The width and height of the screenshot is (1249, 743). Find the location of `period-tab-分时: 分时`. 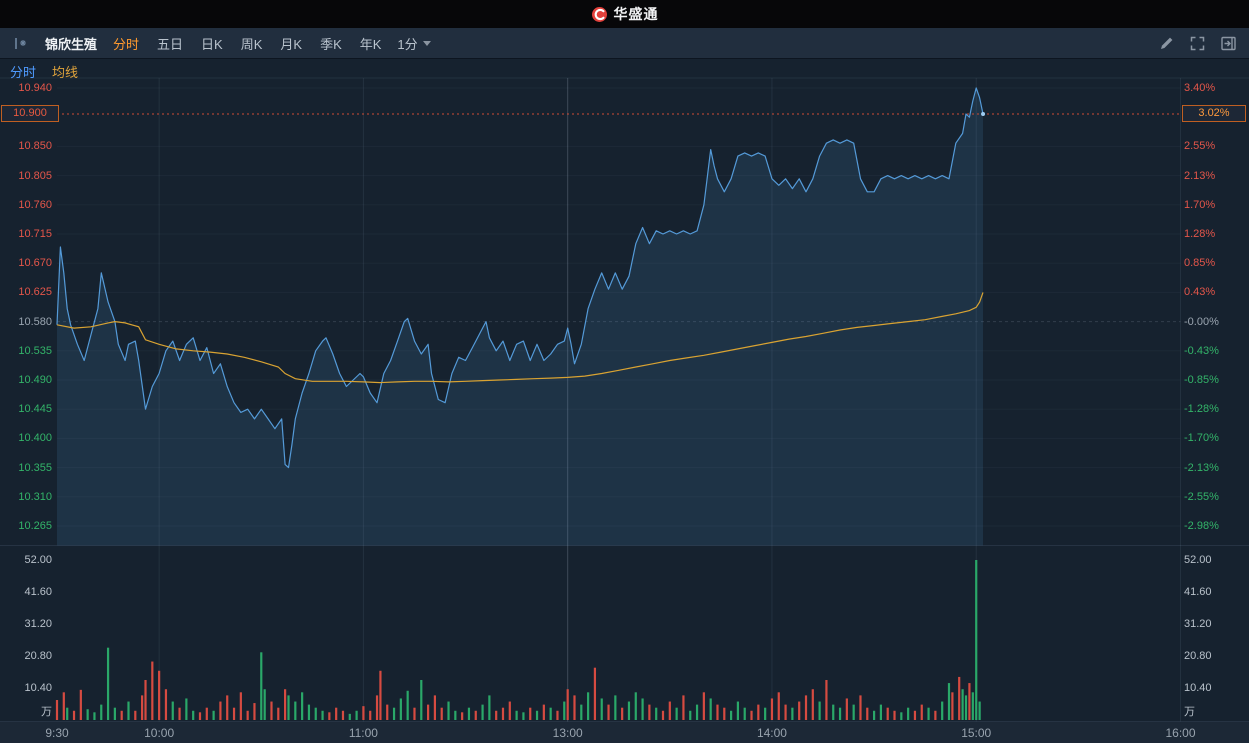

period-tab-分时: 分时 is located at coordinates (126, 44).